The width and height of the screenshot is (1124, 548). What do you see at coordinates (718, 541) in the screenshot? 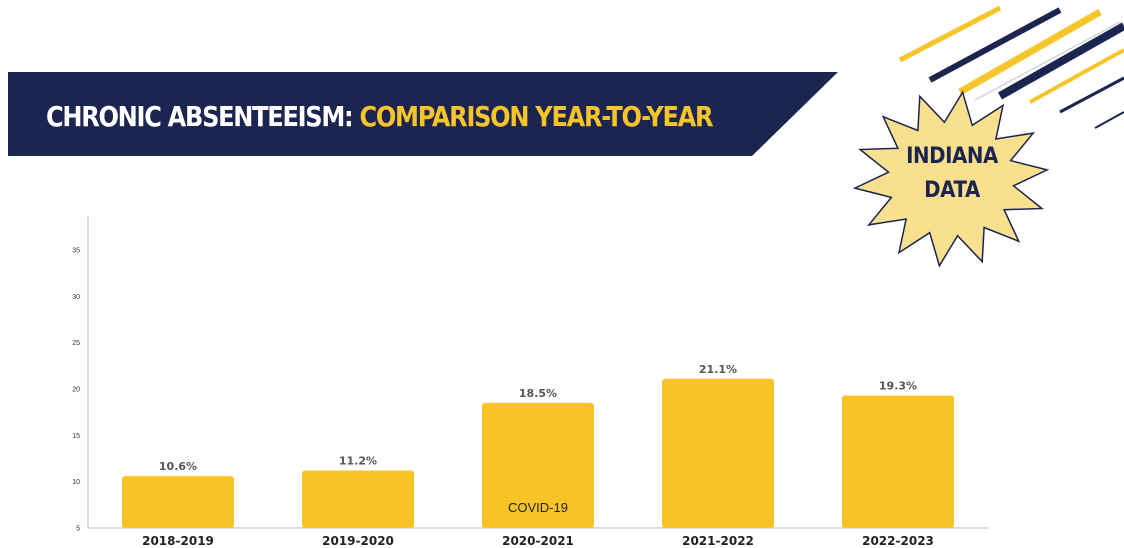
I see `x-tick-label: 2021-2022` at bounding box center [718, 541].